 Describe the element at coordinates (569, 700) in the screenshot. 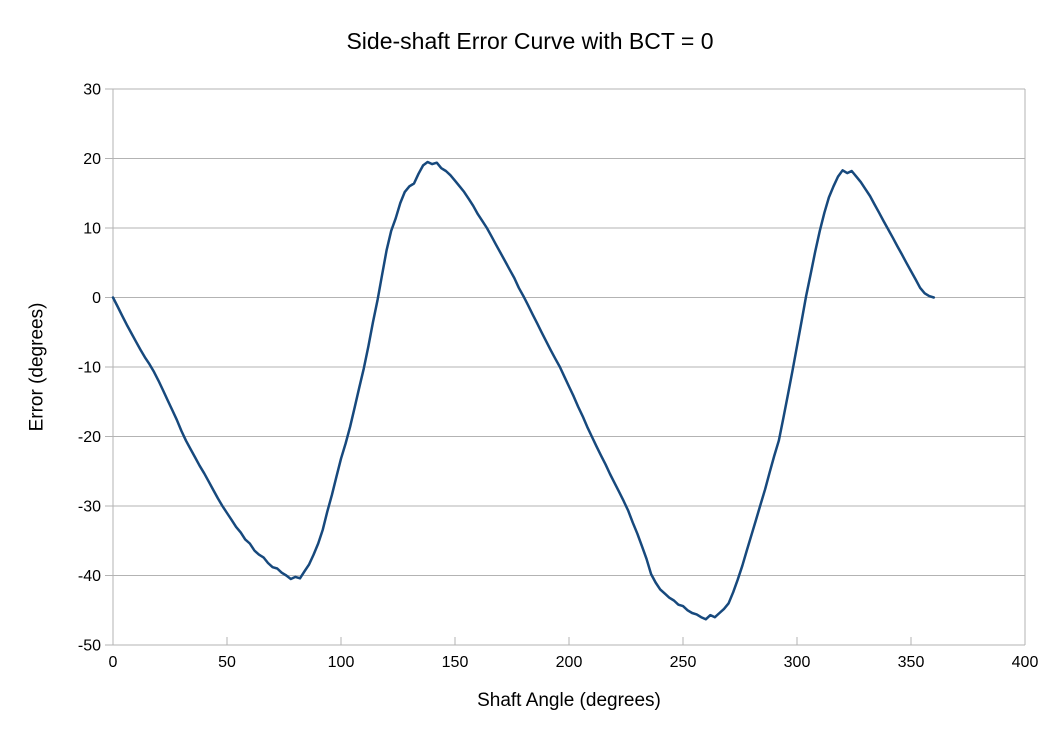

I see `x-axis-title: Shaft Angle (degrees)` at that location.